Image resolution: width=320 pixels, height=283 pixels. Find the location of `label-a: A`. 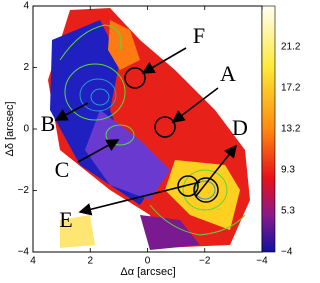

label-a: A is located at coordinates (228, 73).